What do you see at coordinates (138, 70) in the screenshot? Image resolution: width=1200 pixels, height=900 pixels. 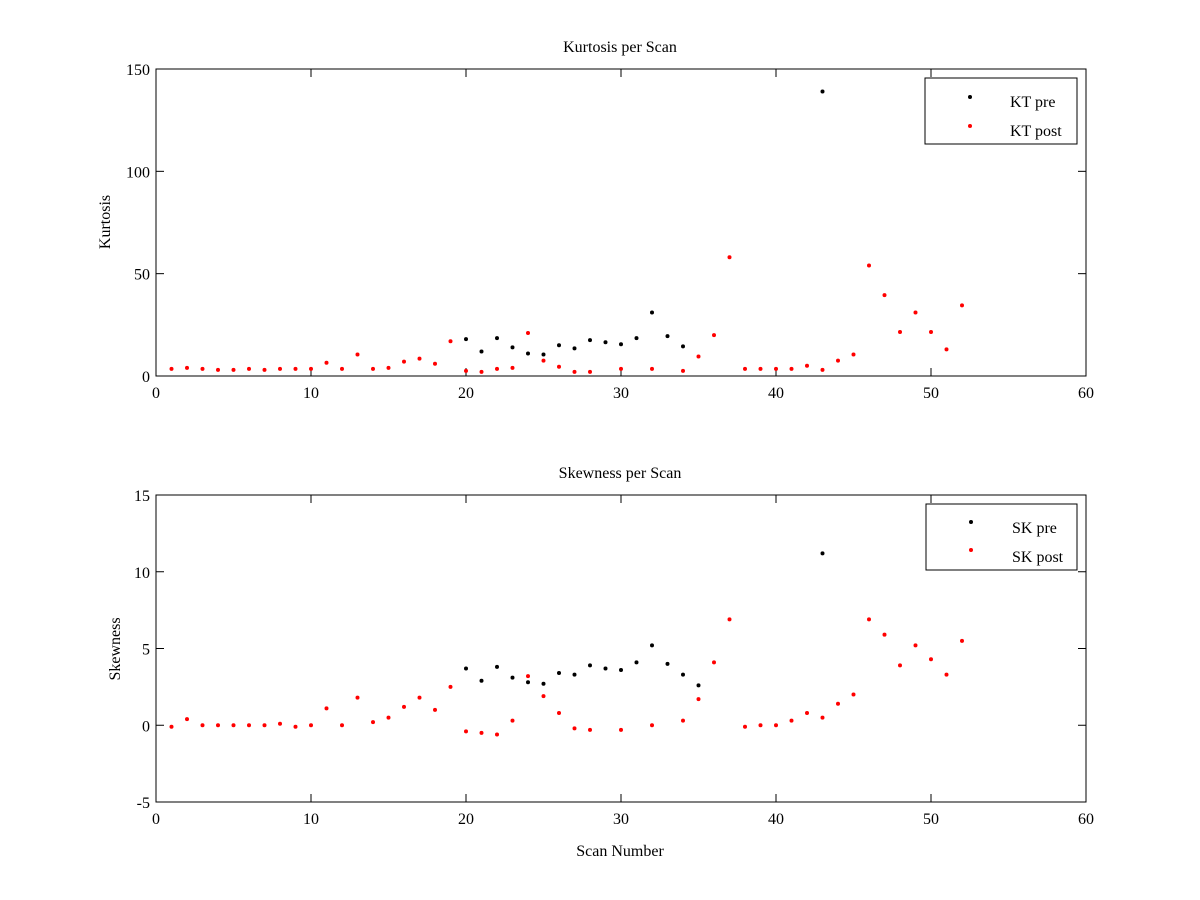 I see `y-tick-label: 150` at bounding box center [138, 70].